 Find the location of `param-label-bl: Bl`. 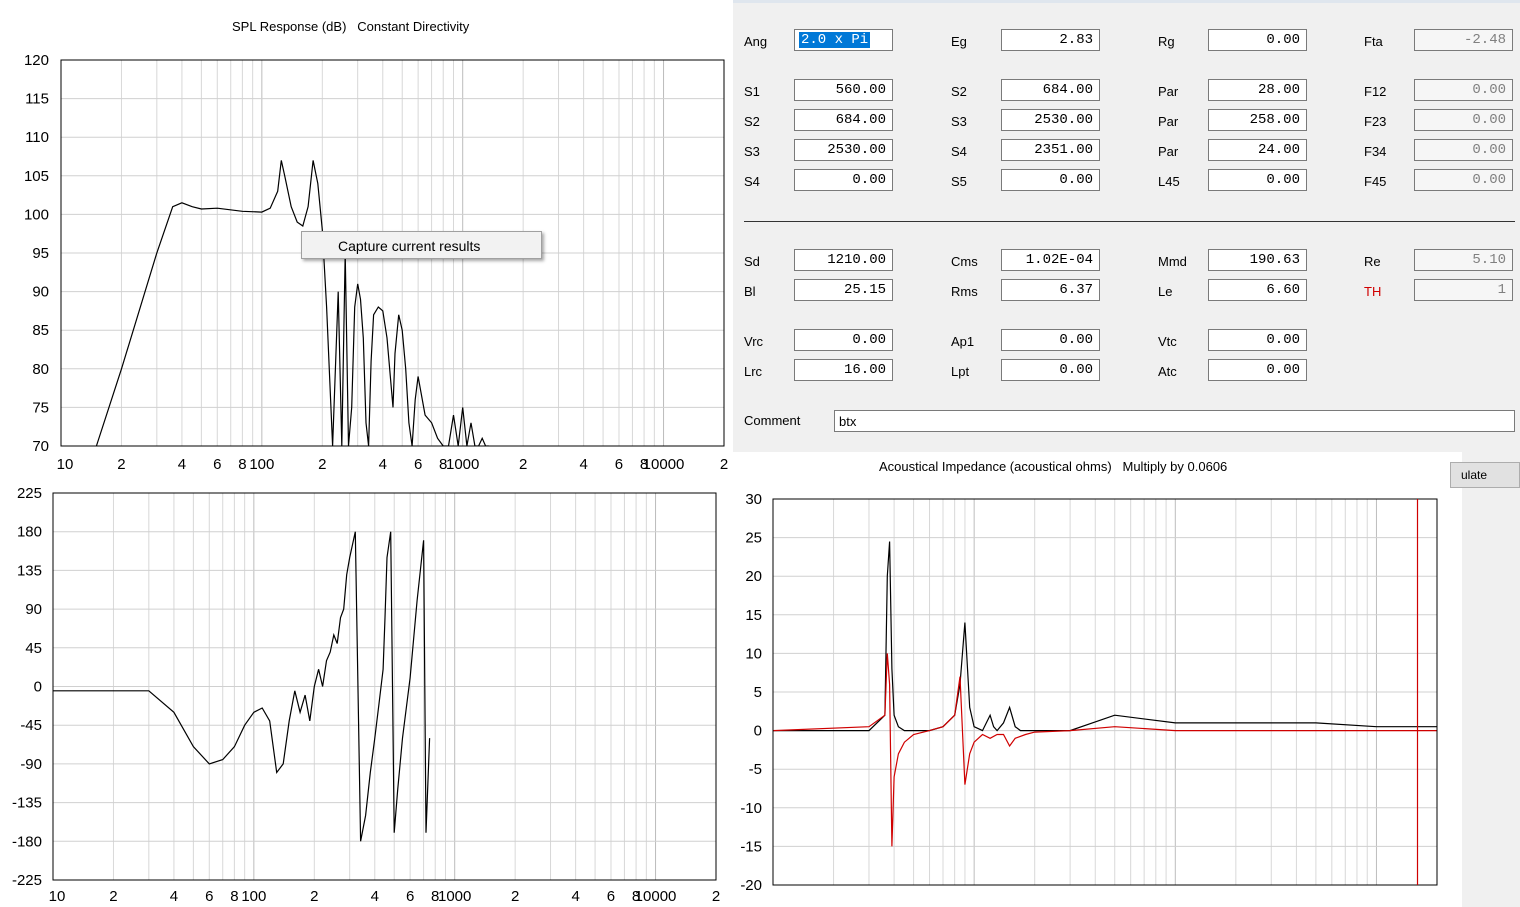

param-label-bl: Bl is located at coordinates (750, 291).